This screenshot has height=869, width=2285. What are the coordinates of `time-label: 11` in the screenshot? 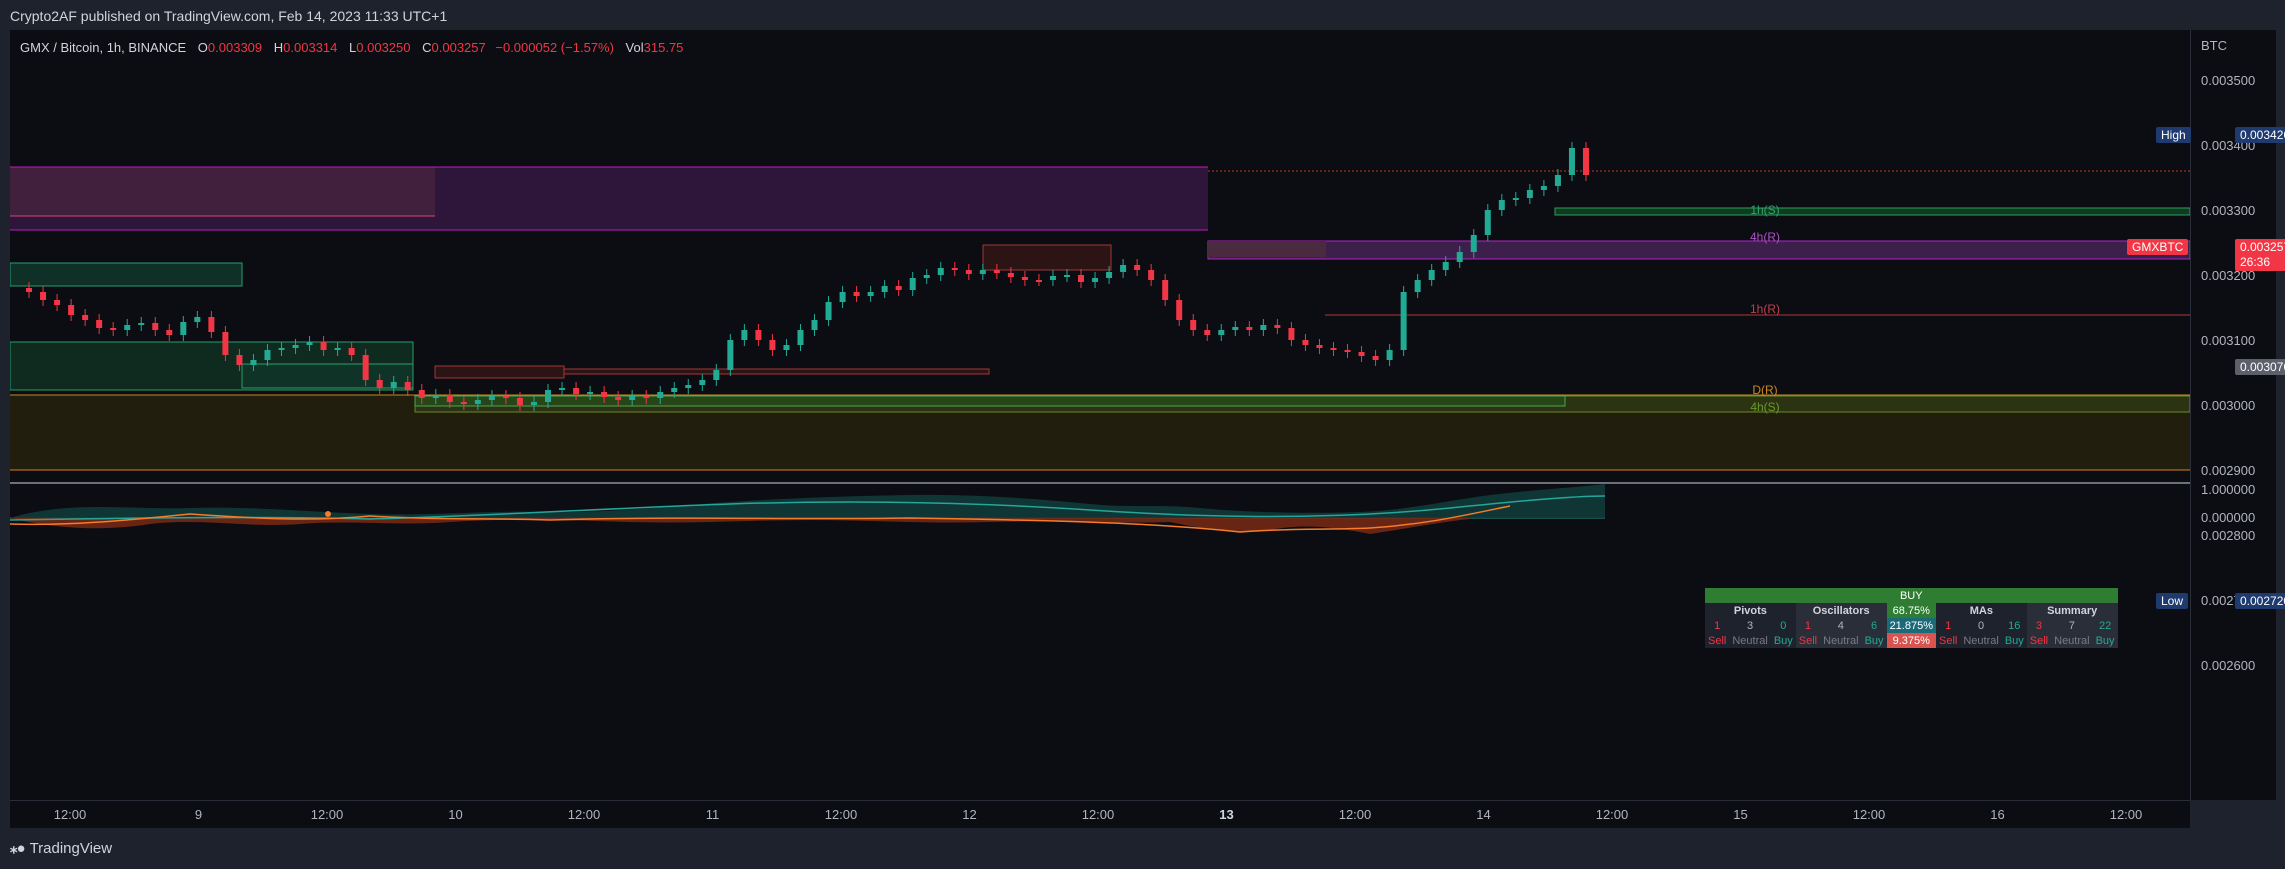 It's located at (713, 814).